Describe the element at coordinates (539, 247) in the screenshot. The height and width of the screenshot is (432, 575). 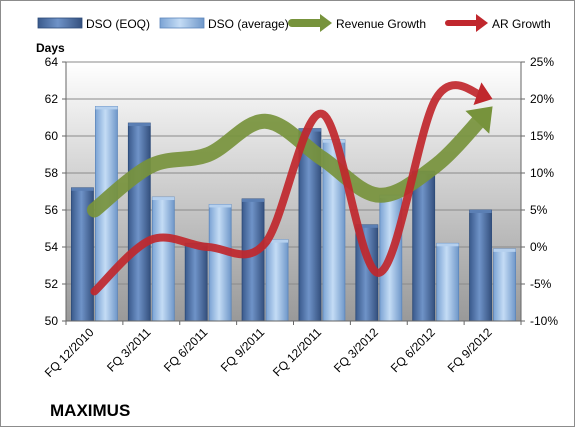
I see `right-tick-label: 0%` at that location.